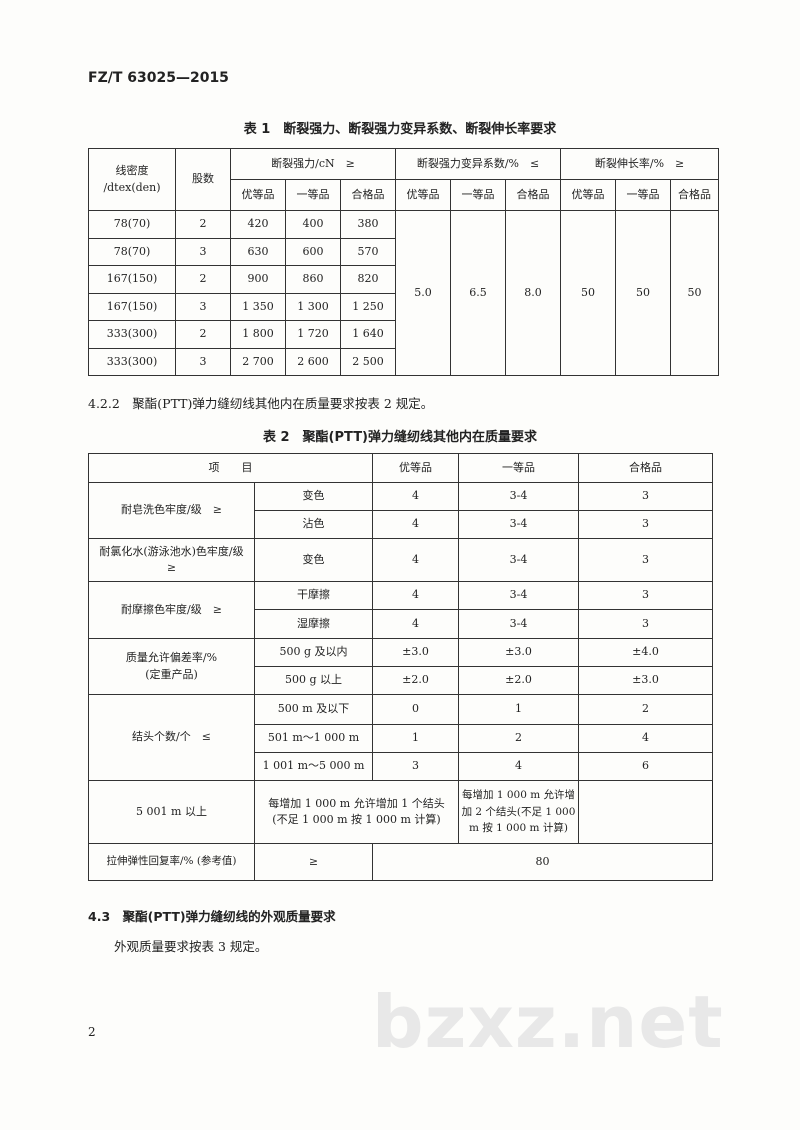 The width and height of the screenshot is (800, 1130). What do you see at coordinates (368, 361) in the screenshot?
I see `cell: 2 500` at bounding box center [368, 361].